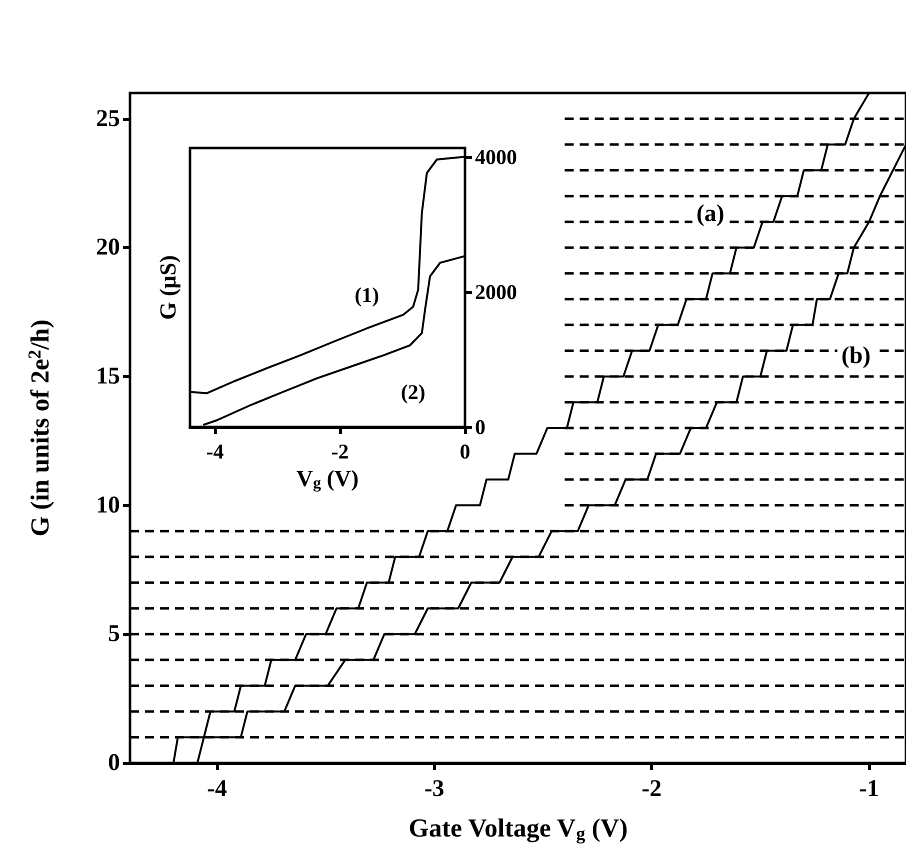 Image resolution: width=906 pixels, height=852 pixels. Describe the element at coordinates (869, 789) in the screenshot. I see `x-tick-label: -1` at that location.